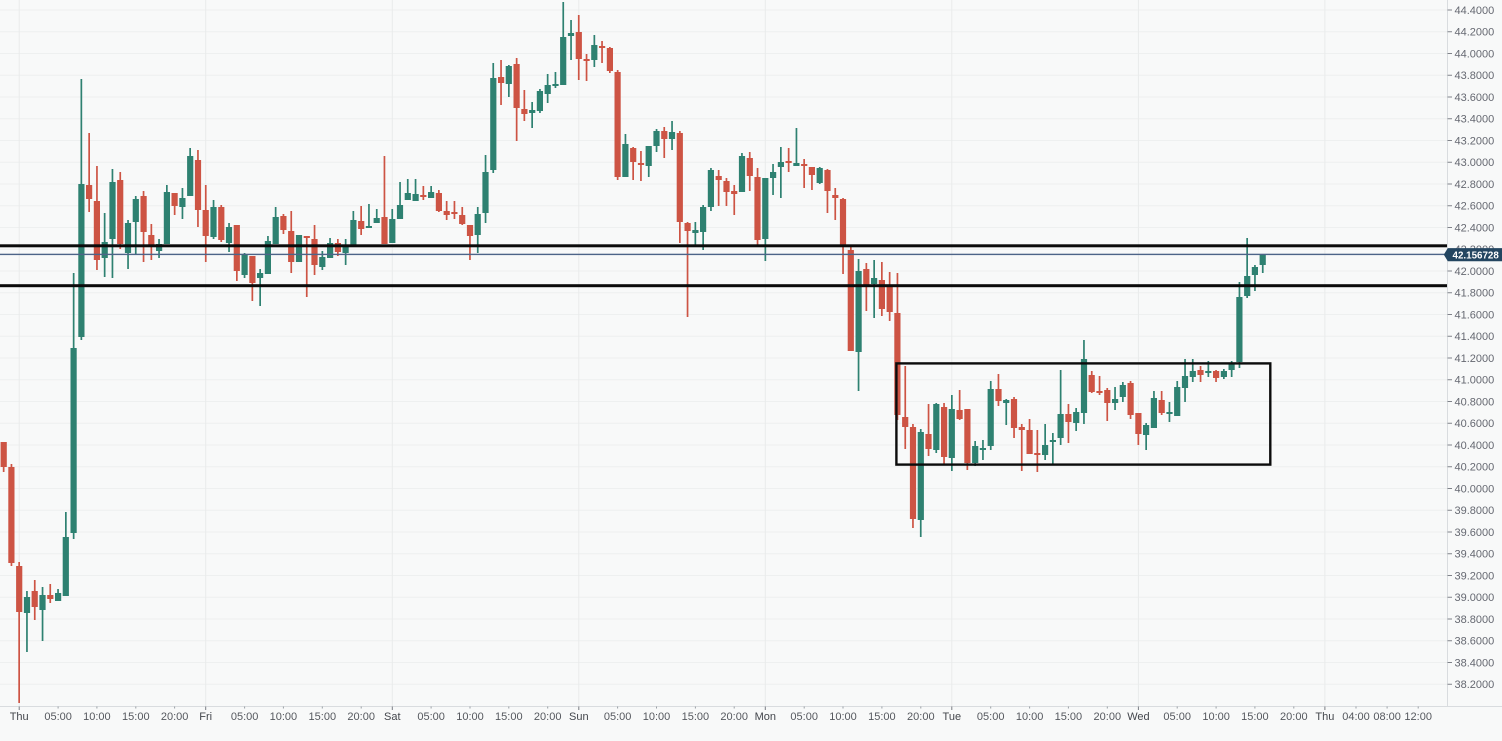 This screenshot has width=1502, height=741. Describe the element at coordinates (1475, 576) in the screenshot. I see `svg-text: 39.2000` at that location.